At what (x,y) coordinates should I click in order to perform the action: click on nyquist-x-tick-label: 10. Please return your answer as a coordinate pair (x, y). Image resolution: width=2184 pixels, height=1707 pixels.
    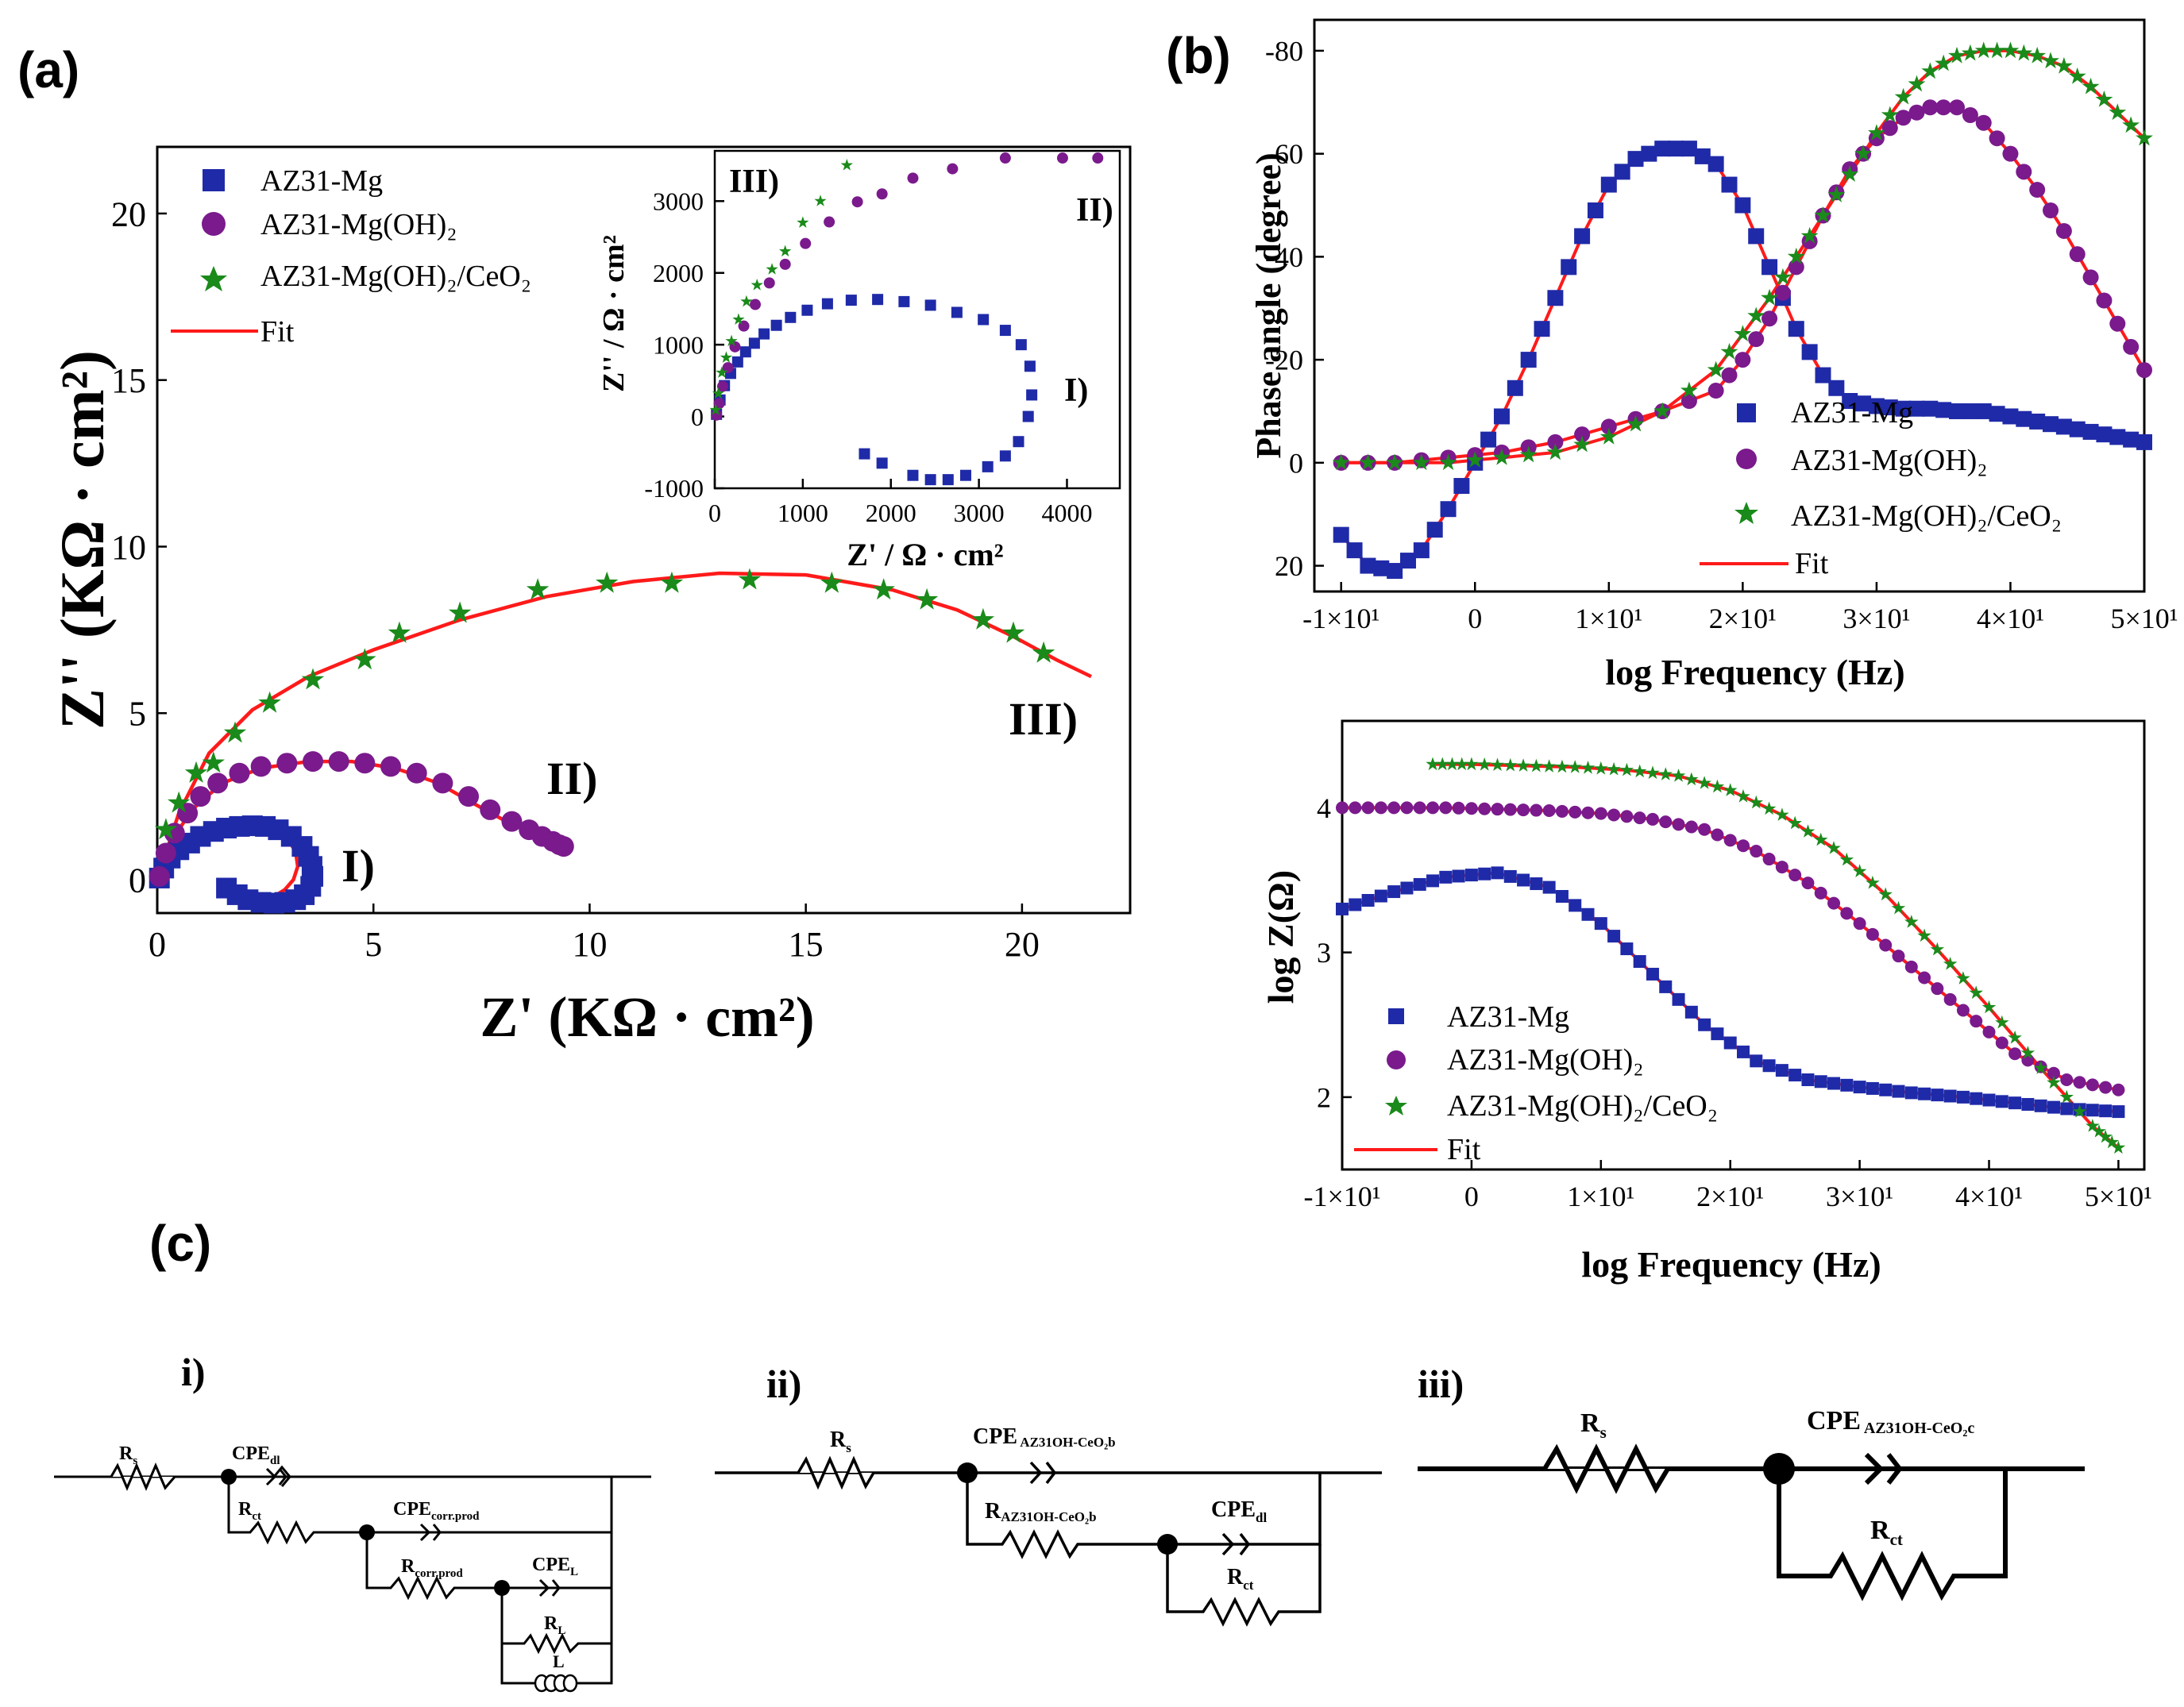
    Looking at the image, I should click on (589, 944).